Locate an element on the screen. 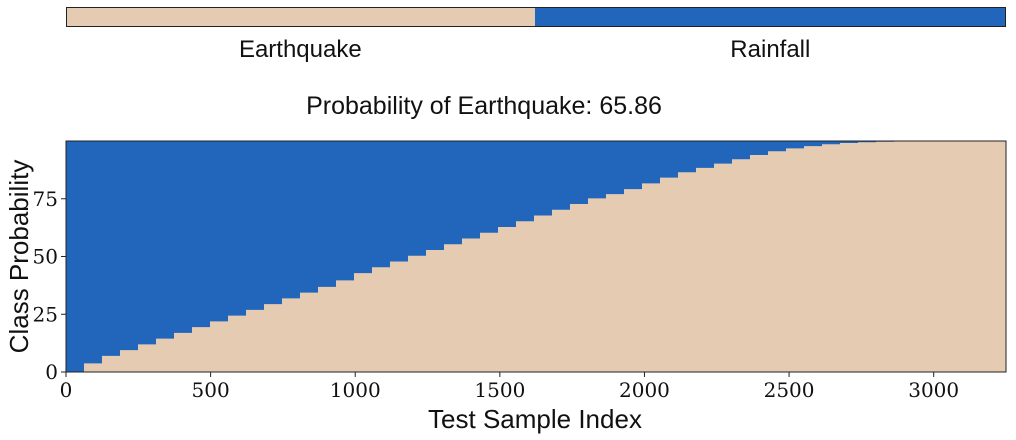  x-tick-label: 500 is located at coordinates (211, 390).